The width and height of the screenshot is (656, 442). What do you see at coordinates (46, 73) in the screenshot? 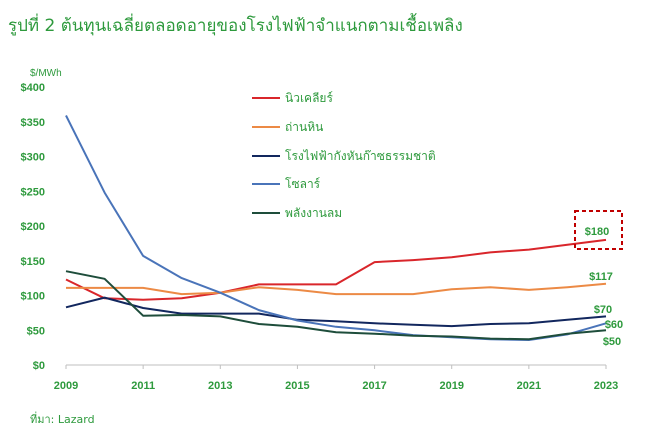
I see `y-axis-unit-label: $/MWh` at bounding box center [46, 73].